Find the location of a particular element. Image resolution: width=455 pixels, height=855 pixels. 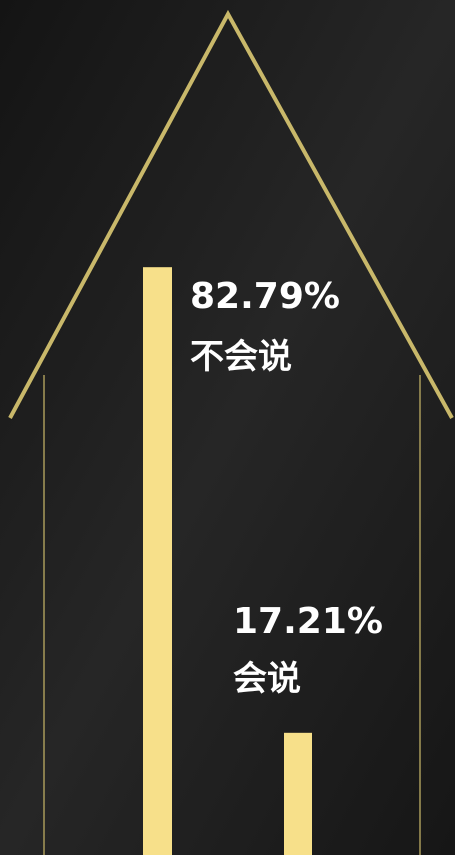

value-label: 17.21% is located at coordinates (308, 621).